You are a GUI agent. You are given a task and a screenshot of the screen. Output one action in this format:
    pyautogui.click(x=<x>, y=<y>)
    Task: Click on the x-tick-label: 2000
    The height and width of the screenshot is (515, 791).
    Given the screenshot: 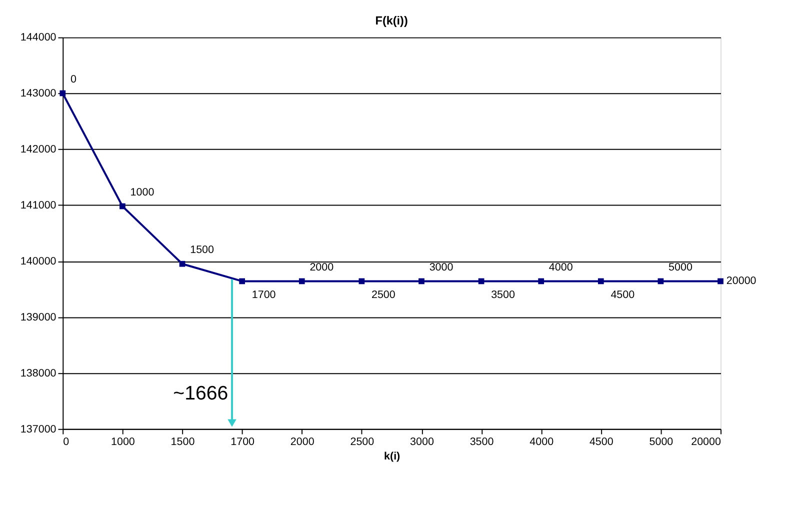 What is the action you would take?
    pyautogui.click(x=302, y=442)
    